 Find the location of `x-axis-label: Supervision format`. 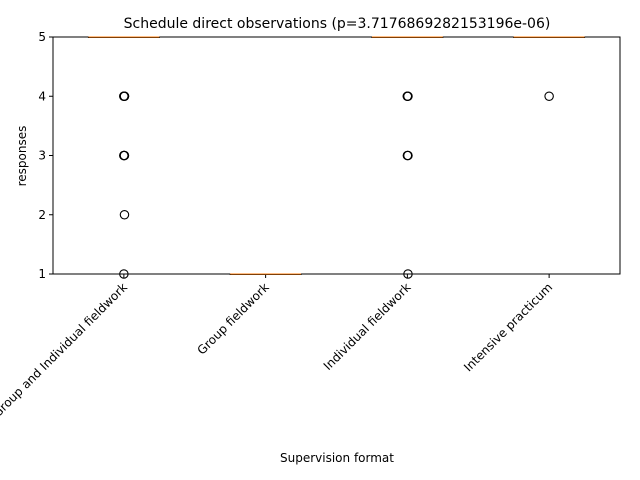

x-axis-label: Supervision format is located at coordinates (337, 458).